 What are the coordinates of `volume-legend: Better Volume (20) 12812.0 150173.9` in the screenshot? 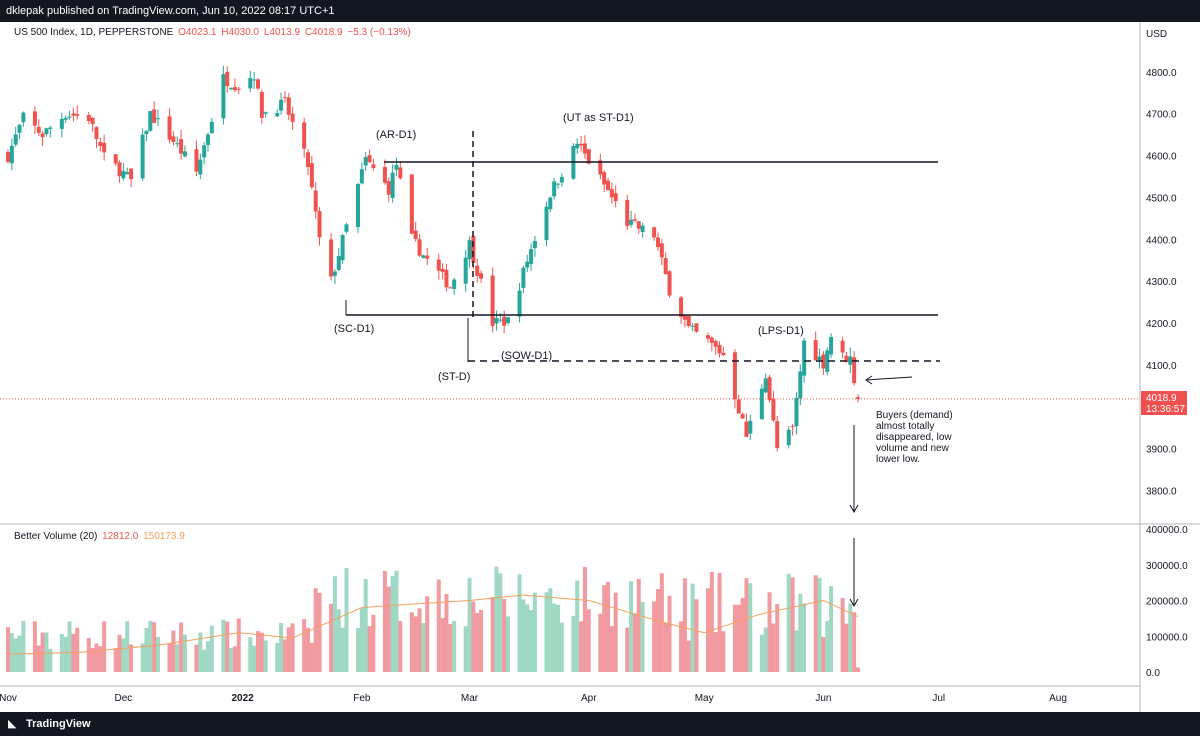 It's located at (99, 536).